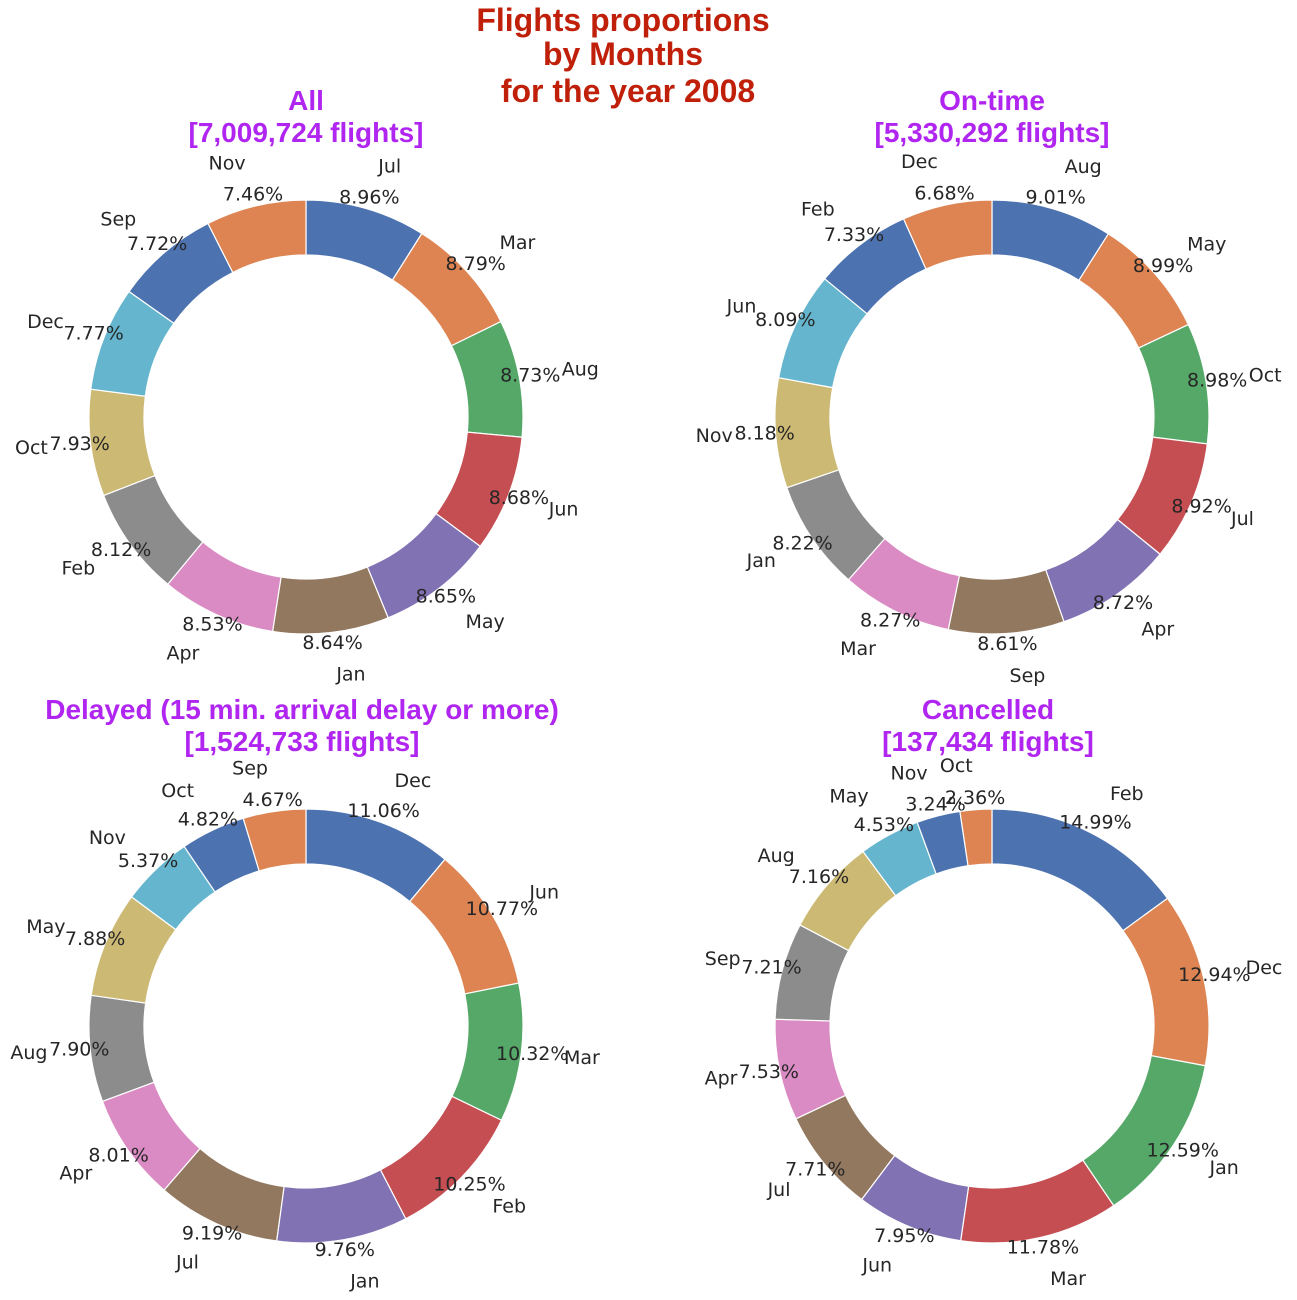  What do you see at coordinates (854, 235) in the screenshot?
I see `percent-label: 7.33%` at bounding box center [854, 235].